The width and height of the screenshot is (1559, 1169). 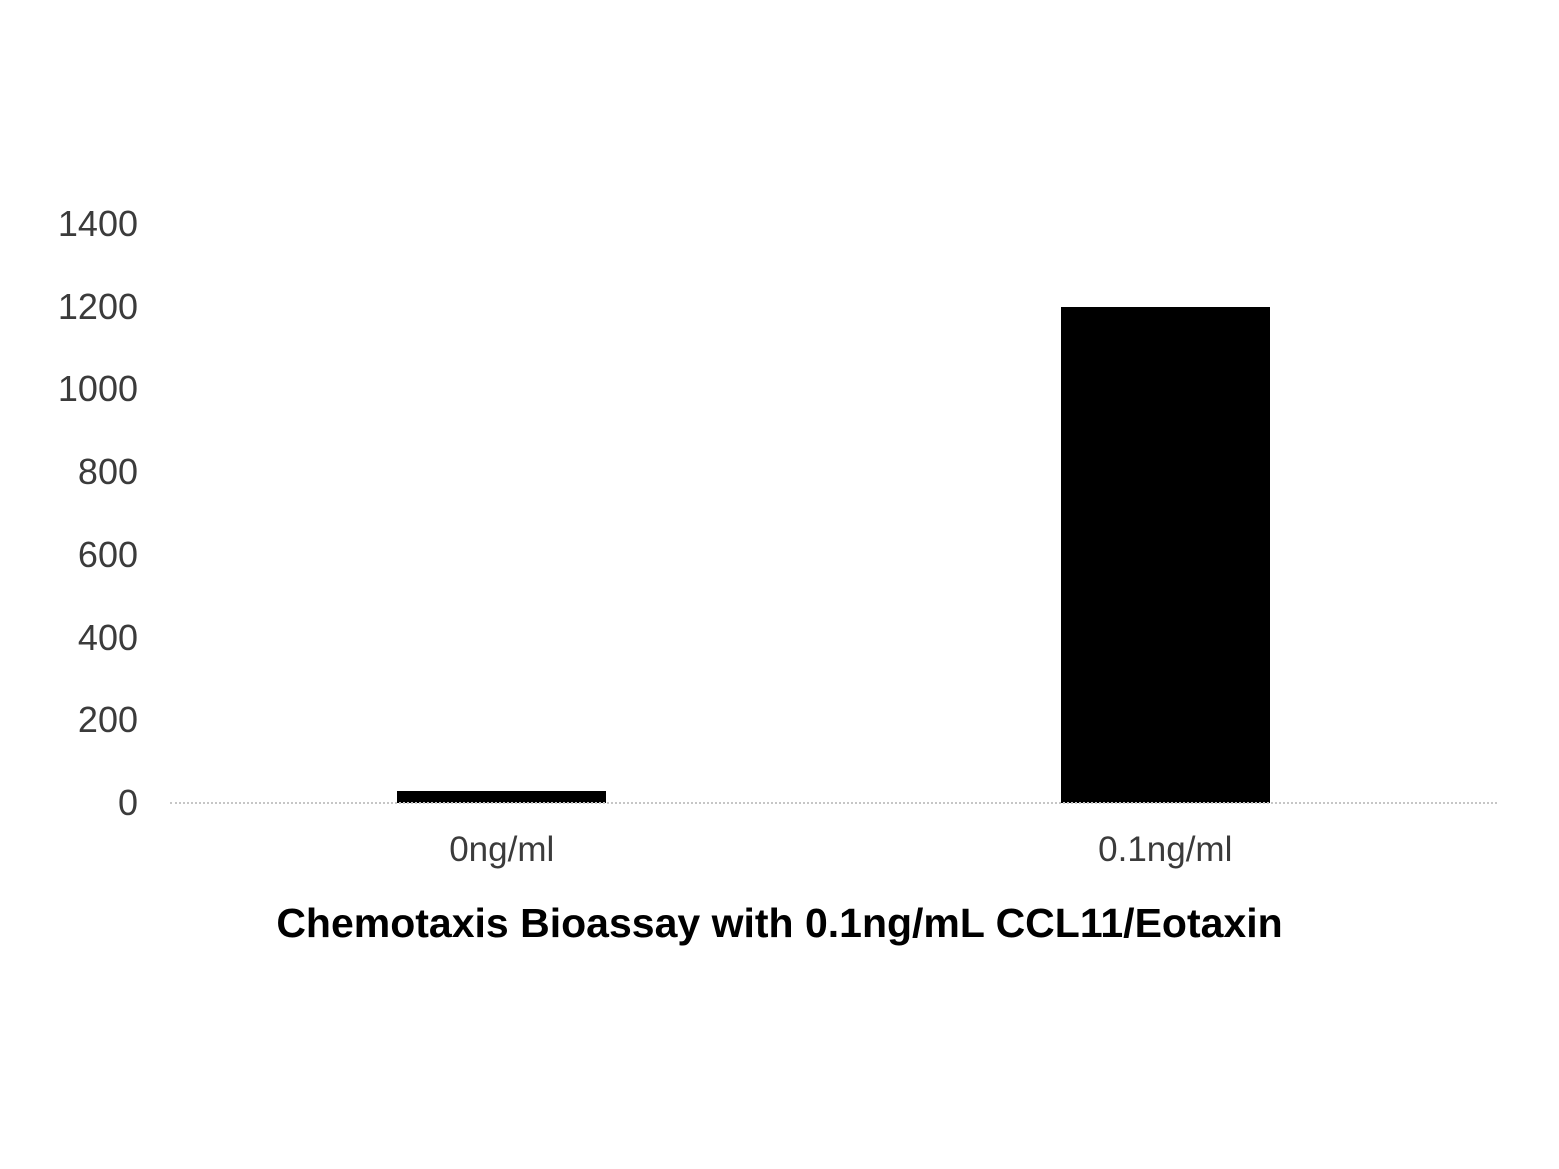 What do you see at coordinates (833, 803) in the screenshot?
I see `x-axis-line` at bounding box center [833, 803].